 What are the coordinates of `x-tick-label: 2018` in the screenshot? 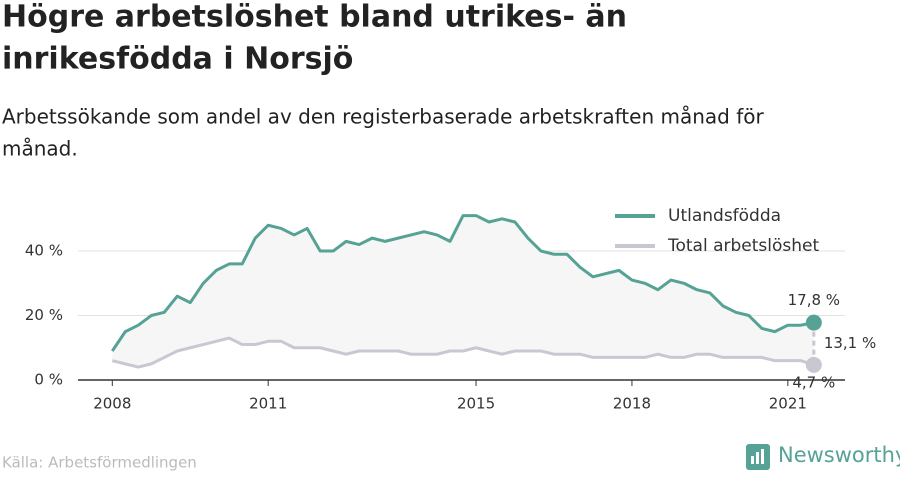 It's located at (632, 404).